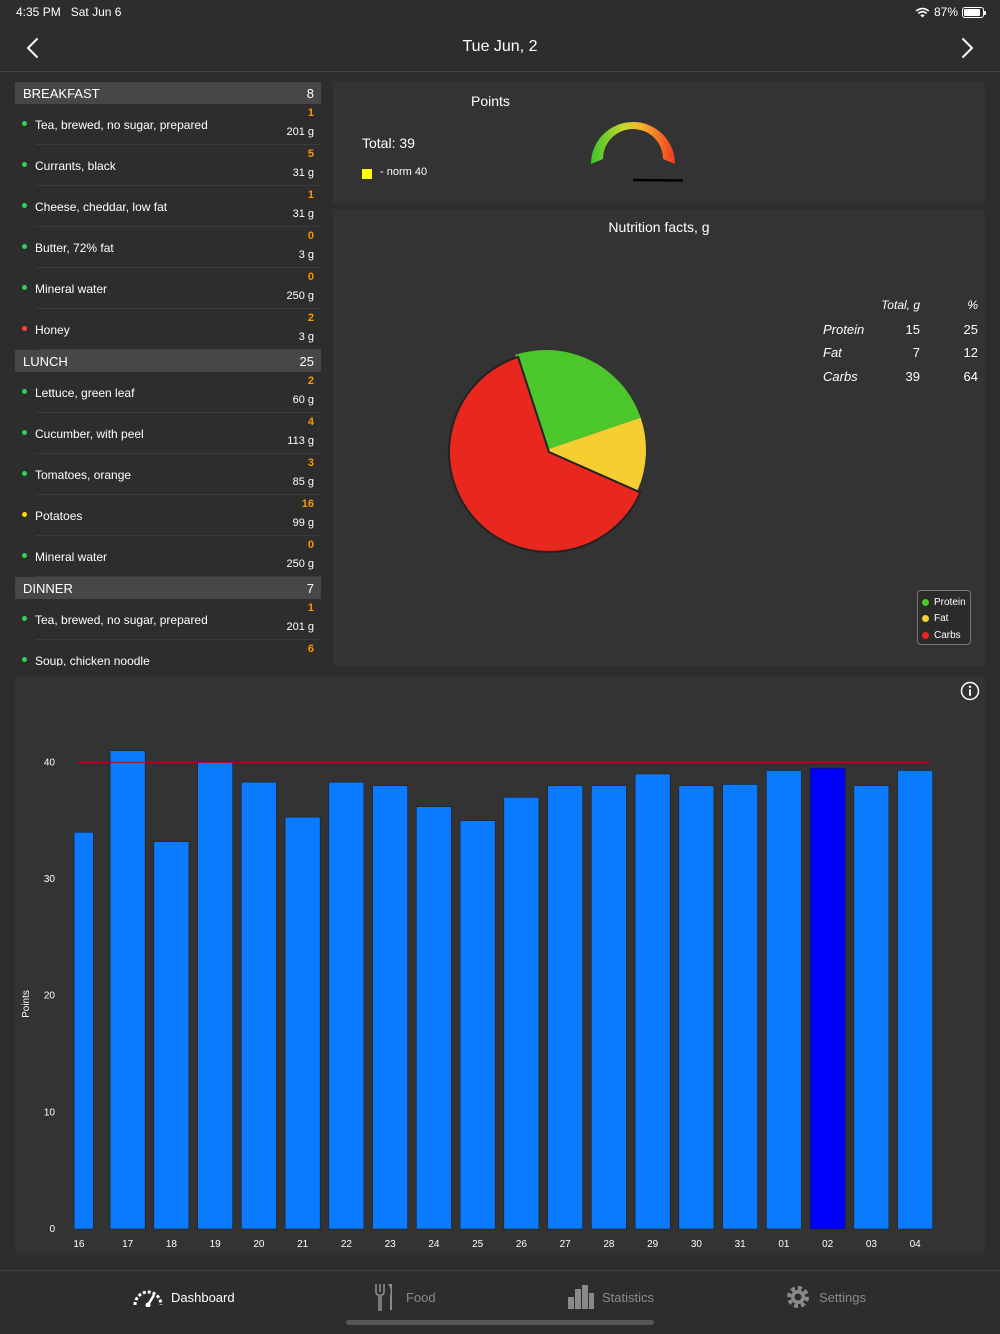 The height and width of the screenshot is (1334, 1000). What do you see at coordinates (101, 207) in the screenshot?
I see `food-name: Cheese, cheddar, low fat` at bounding box center [101, 207].